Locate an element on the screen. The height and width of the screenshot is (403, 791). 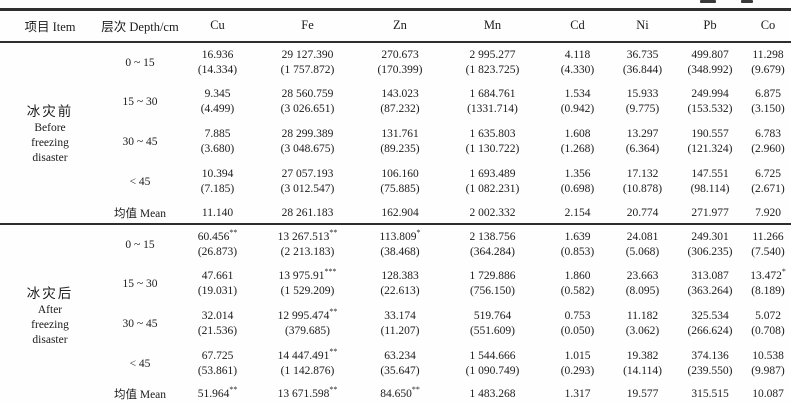
cell-mean-value: 499.807 is located at coordinates (710, 54).